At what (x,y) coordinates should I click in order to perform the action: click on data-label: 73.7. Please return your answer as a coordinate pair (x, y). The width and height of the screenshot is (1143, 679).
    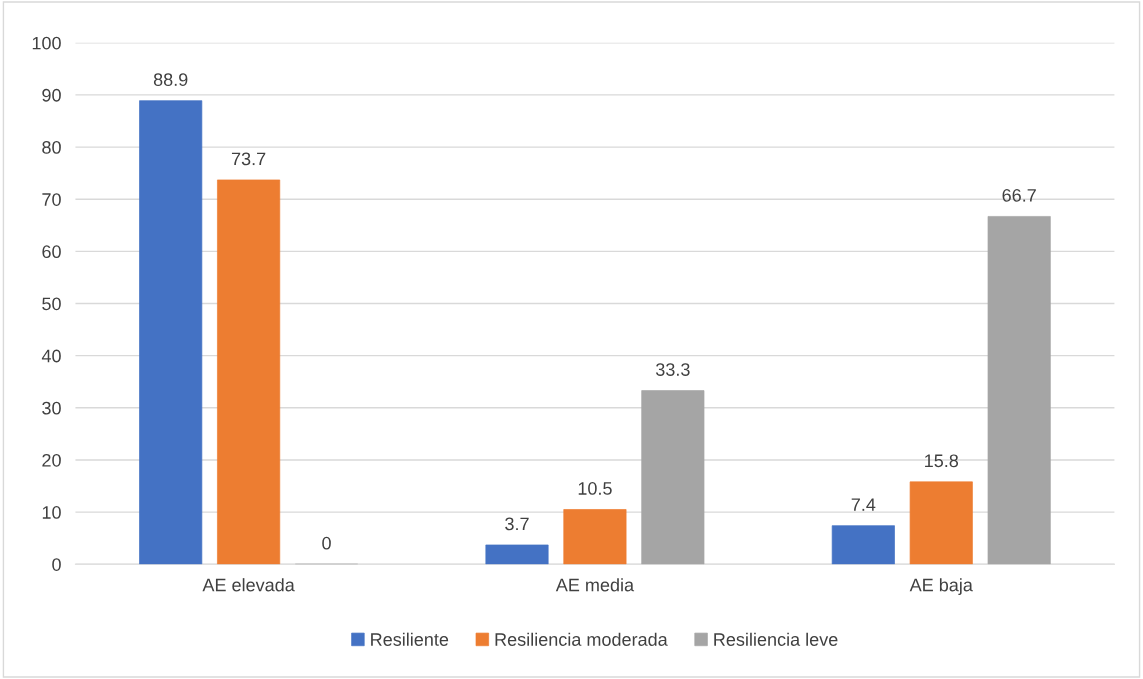
    Looking at the image, I should click on (248, 159).